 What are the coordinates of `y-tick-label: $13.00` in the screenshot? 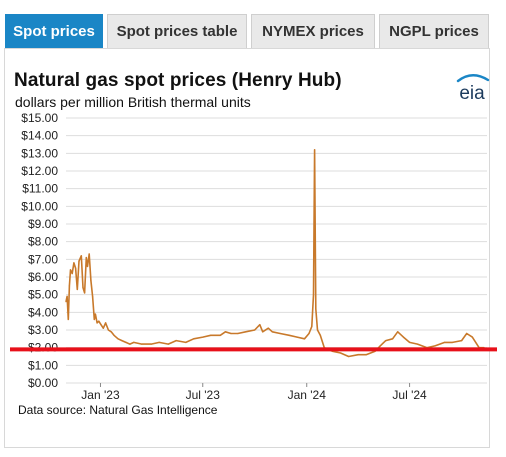 It's located at (39, 153).